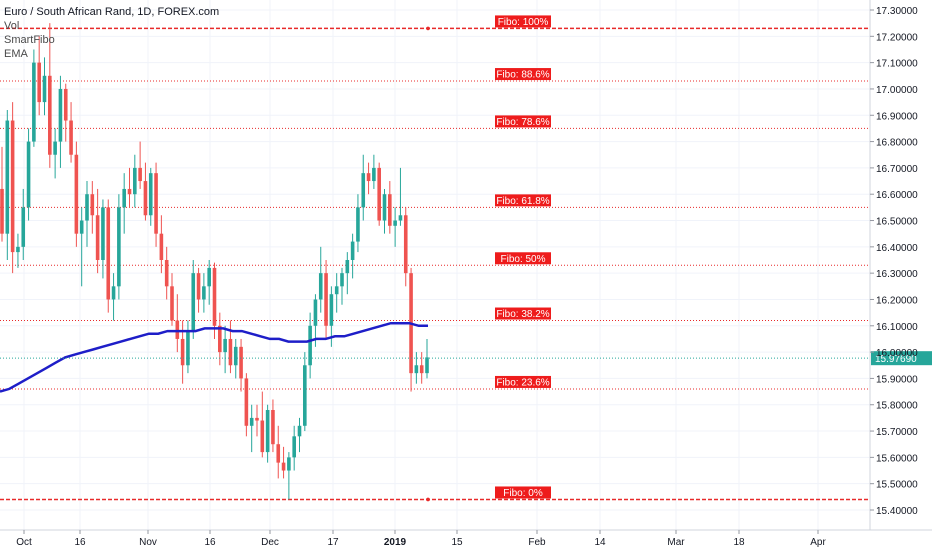 Image resolution: width=932 pixels, height=555 pixels. I want to click on y-tick-label: 17.00000, so click(897, 90).